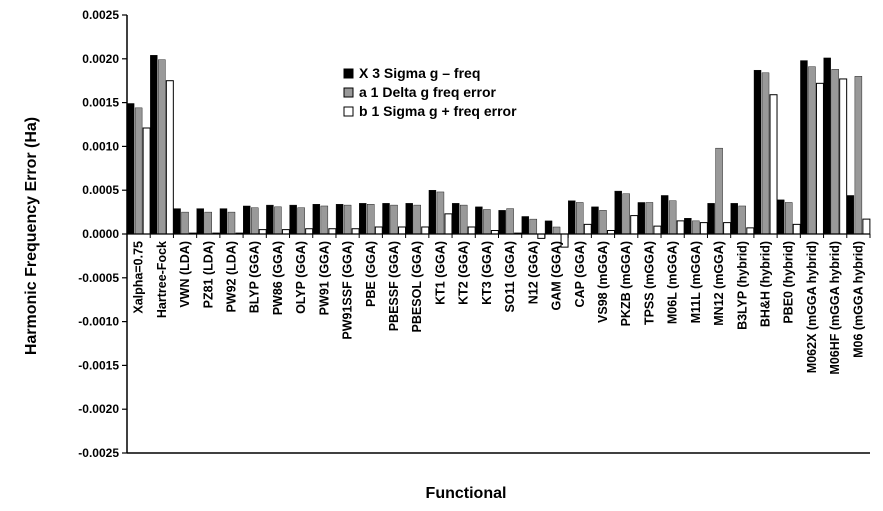 The width and height of the screenshot is (883, 511). What do you see at coordinates (649, 283) in the screenshot?
I see `x-category-label: TPSS (mGGA)` at bounding box center [649, 283].